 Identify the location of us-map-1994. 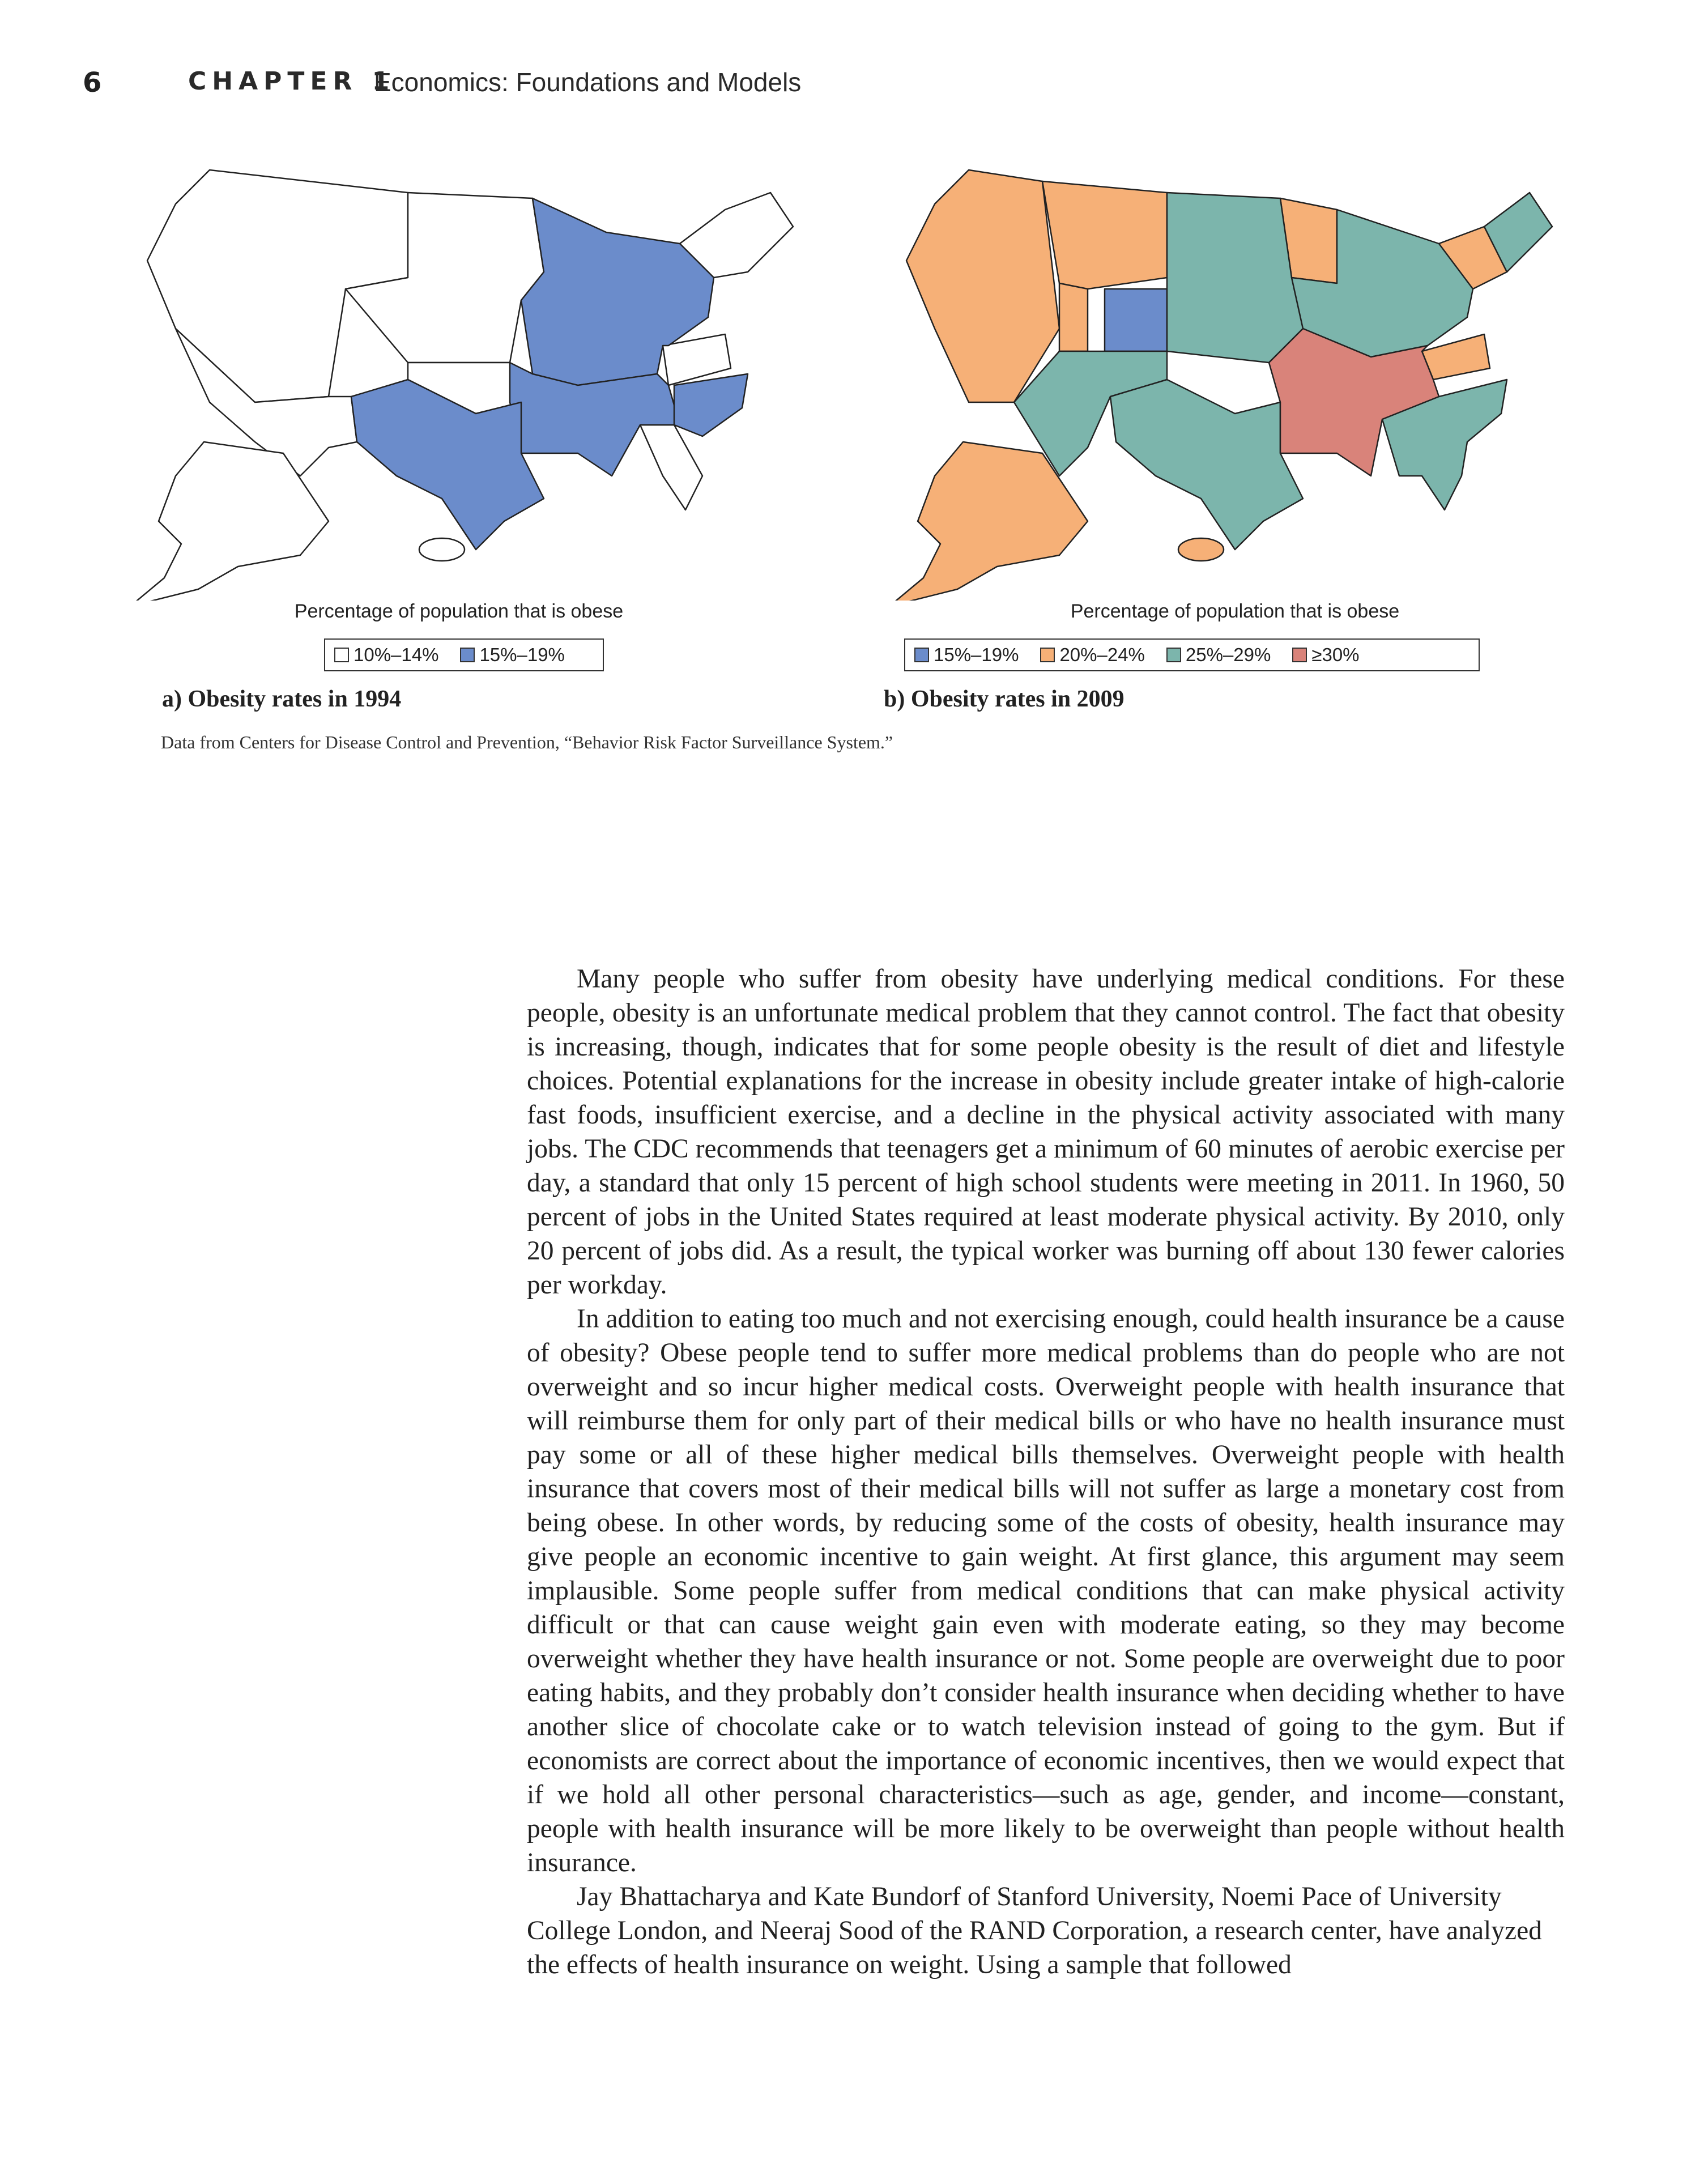
(465, 385).